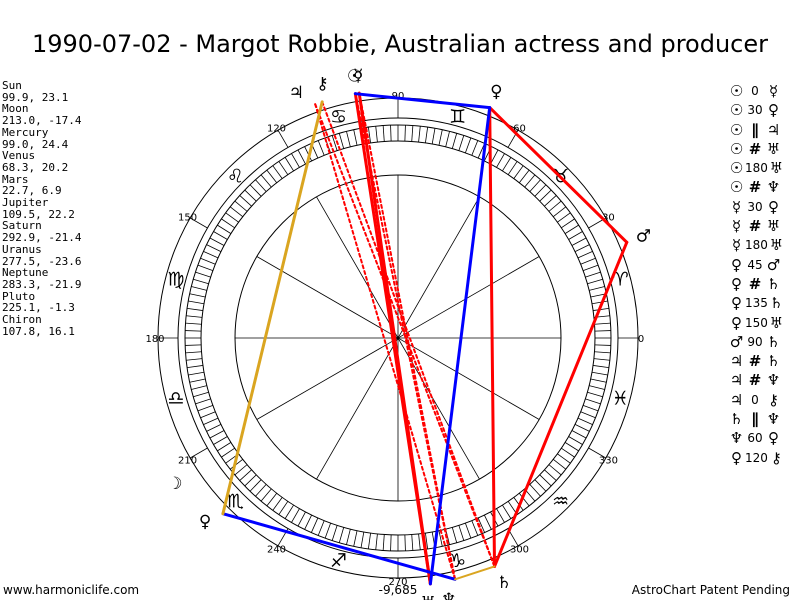 The image size is (800, 600). What do you see at coordinates (19, 156) in the screenshot?
I see `planet-name: Venus` at bounding box center [19, 156].